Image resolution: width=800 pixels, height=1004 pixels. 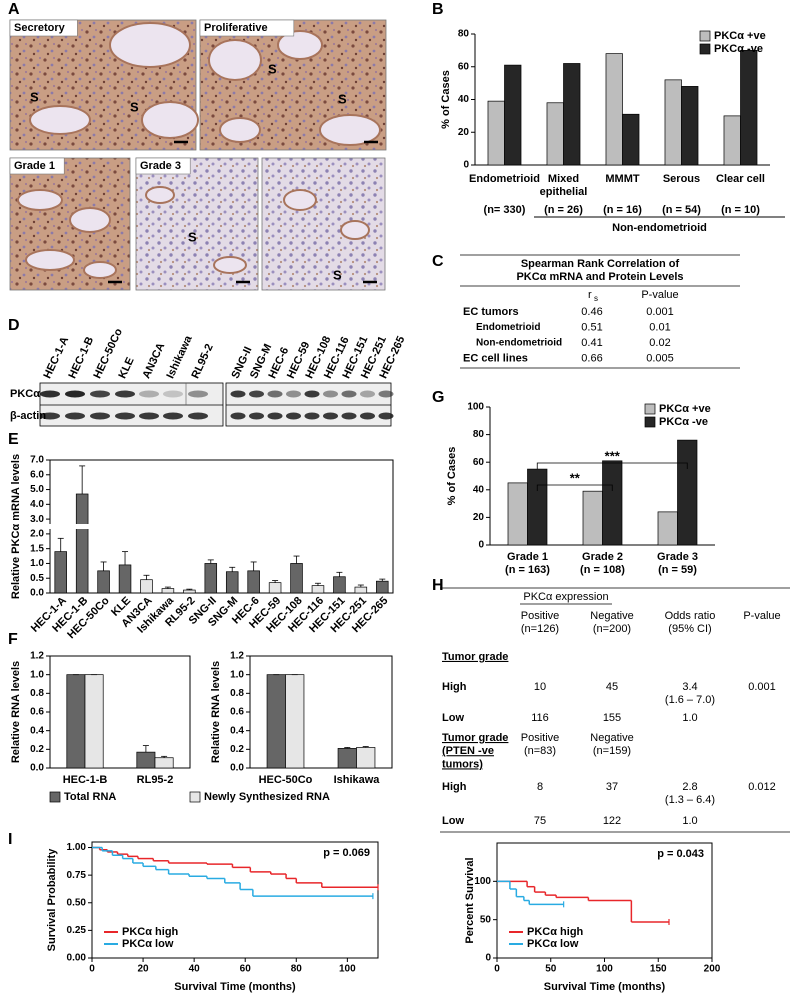 I want to click on y-tick-label: 1.00, so click(x=77, y=847).